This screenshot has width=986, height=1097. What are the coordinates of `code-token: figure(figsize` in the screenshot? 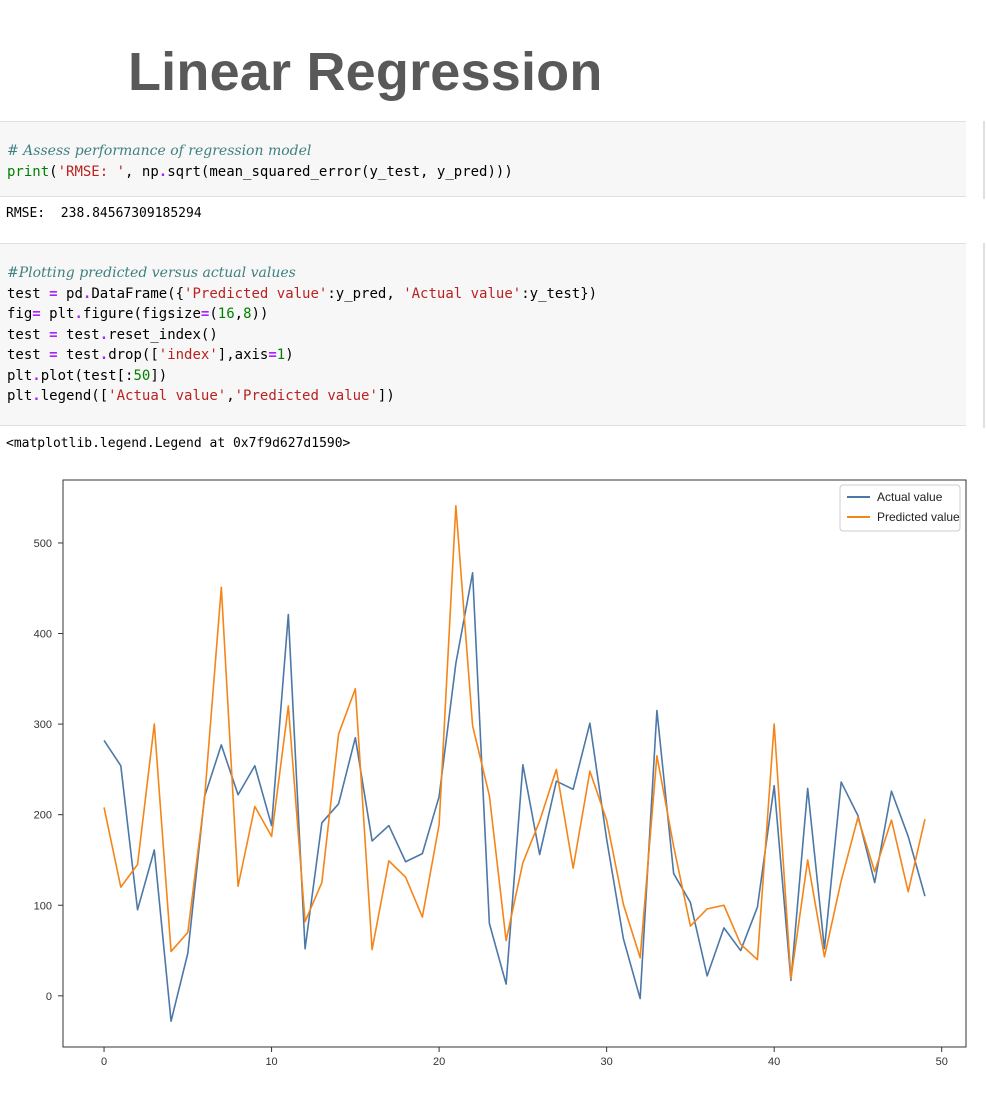 It's located at (142, 314).